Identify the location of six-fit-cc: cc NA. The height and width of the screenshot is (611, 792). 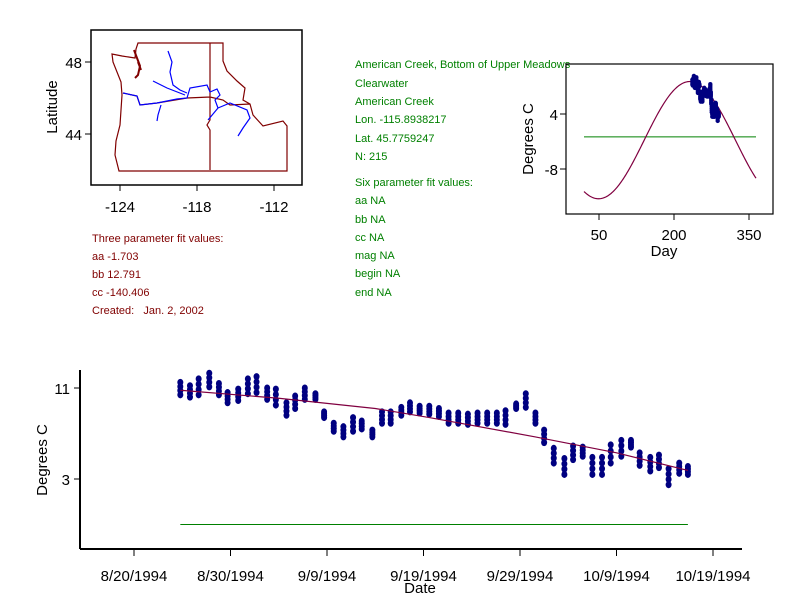
(370, 238).